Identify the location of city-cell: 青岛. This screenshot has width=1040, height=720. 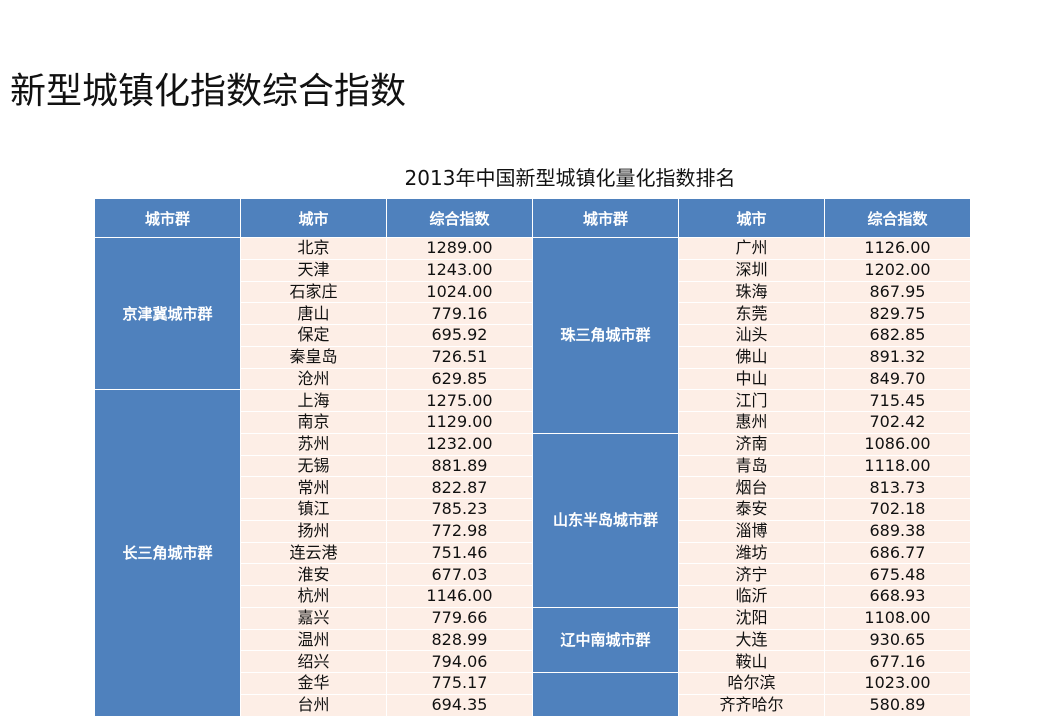
(751, 466).